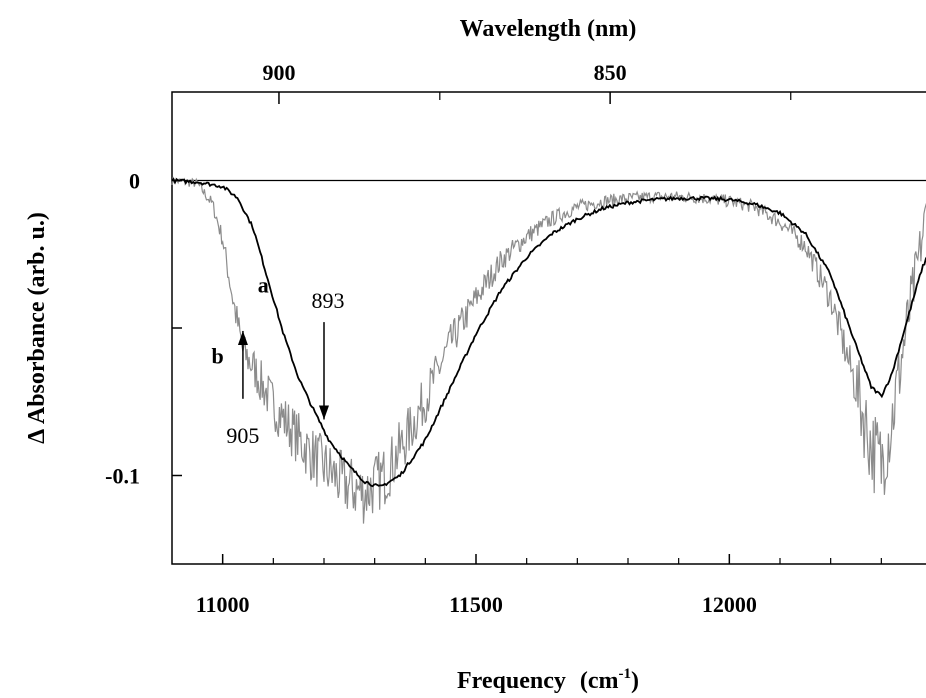 This screenshot has height=698, width=926. I want to click on annotation-layer: 905 893, so click(285, 368).